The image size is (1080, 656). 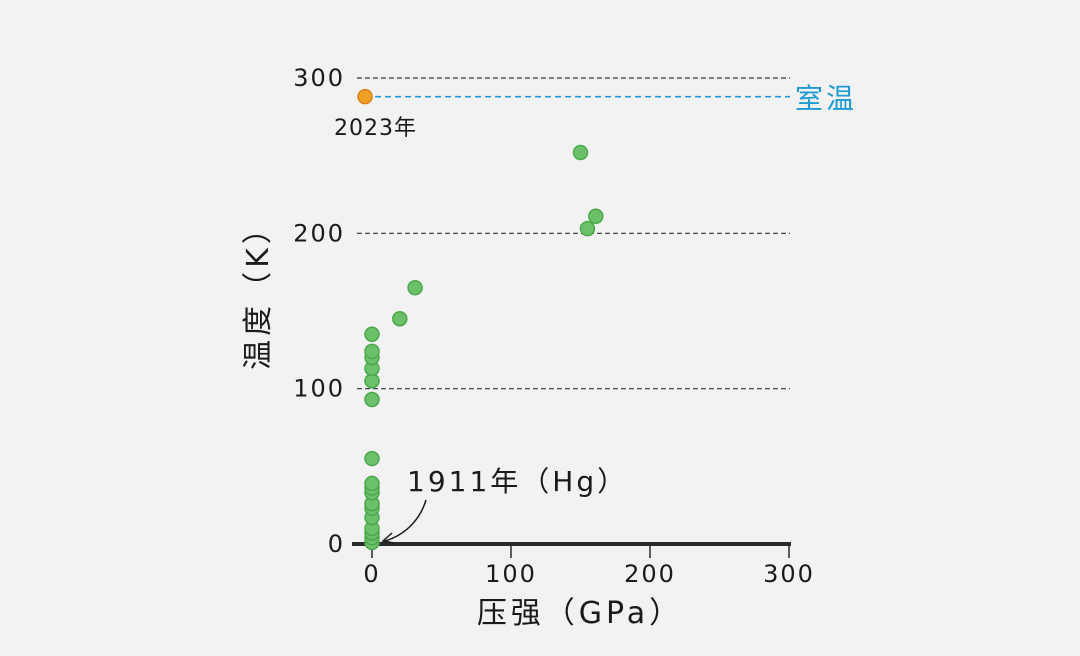 What do you see at coordinates (258, 290) in the screenshot?
I see `y-axis-title: 温度（K）` at bounding box center [258, 290].